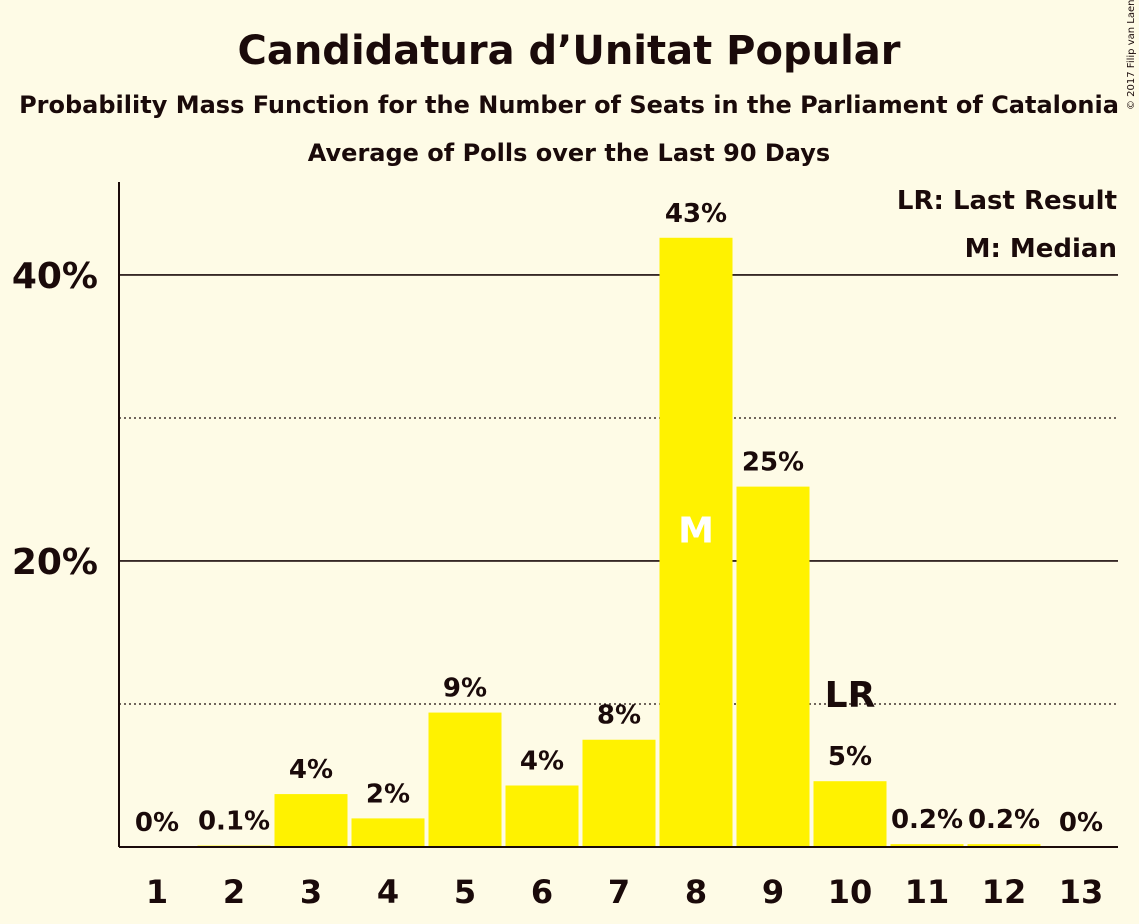 This screenshot has height=924, width=1139. Describe the element at coordinates (696, 214) in the screenshot. I see `data-label: 43%` at that location.